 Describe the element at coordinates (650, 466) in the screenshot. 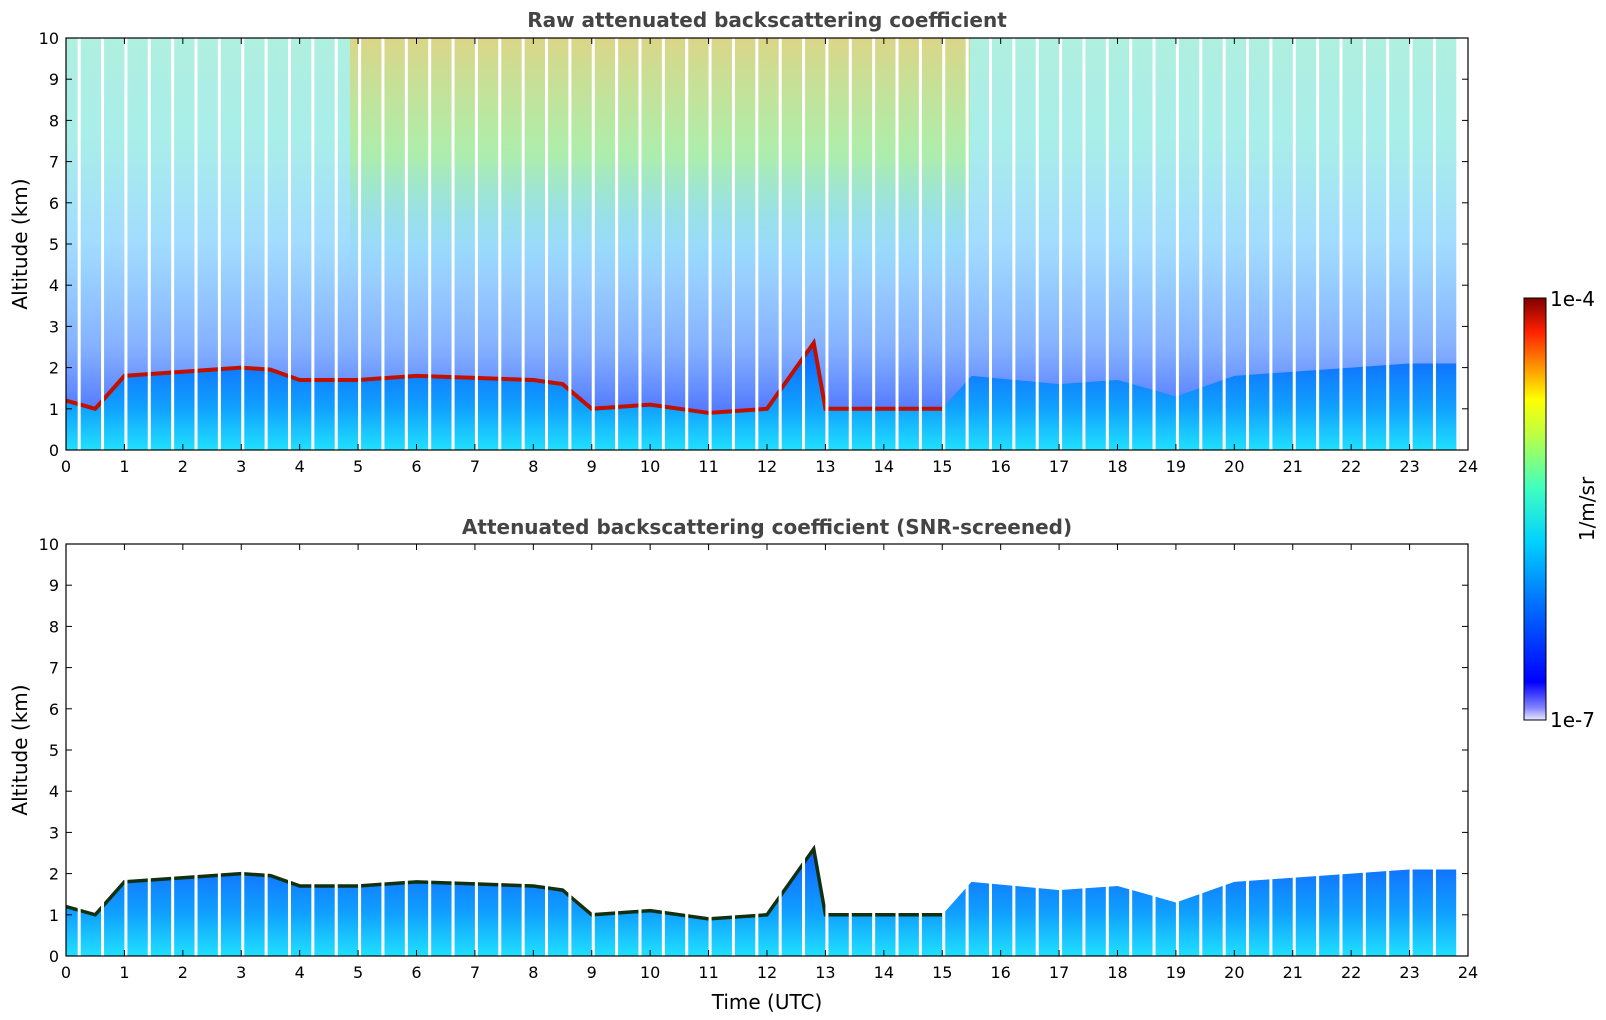

I see `x-tick-label: 10` at that location.